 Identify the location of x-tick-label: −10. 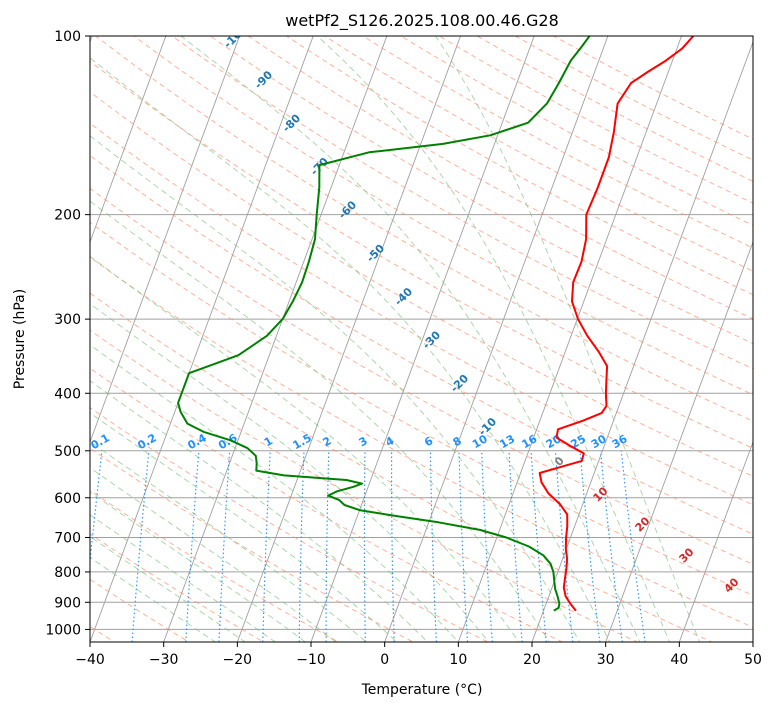
(311, 660).